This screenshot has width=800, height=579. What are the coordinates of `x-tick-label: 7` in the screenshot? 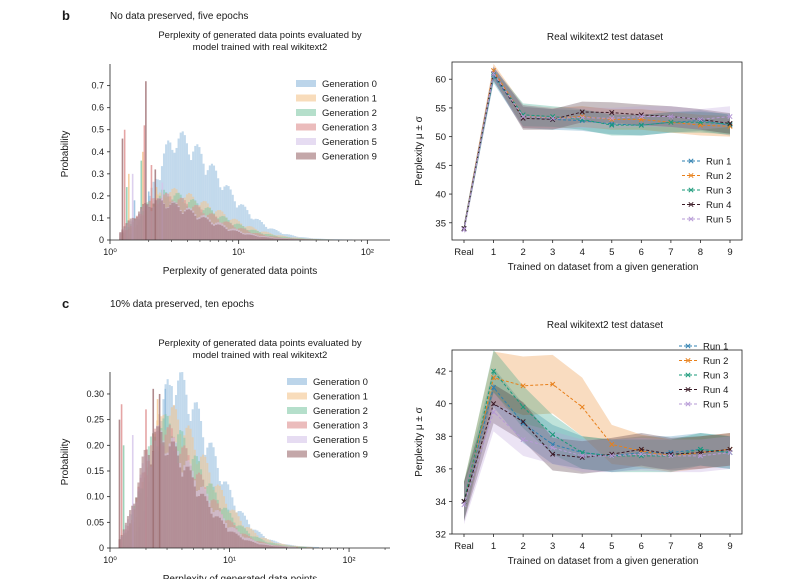 It's located at (670, 252).